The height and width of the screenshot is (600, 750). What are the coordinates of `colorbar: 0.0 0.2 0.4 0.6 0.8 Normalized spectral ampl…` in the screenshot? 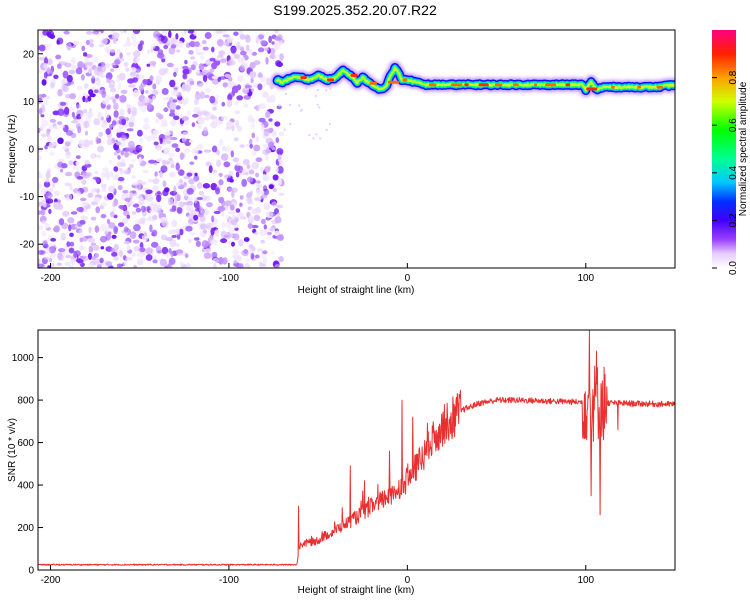 It's located at (730, 152).